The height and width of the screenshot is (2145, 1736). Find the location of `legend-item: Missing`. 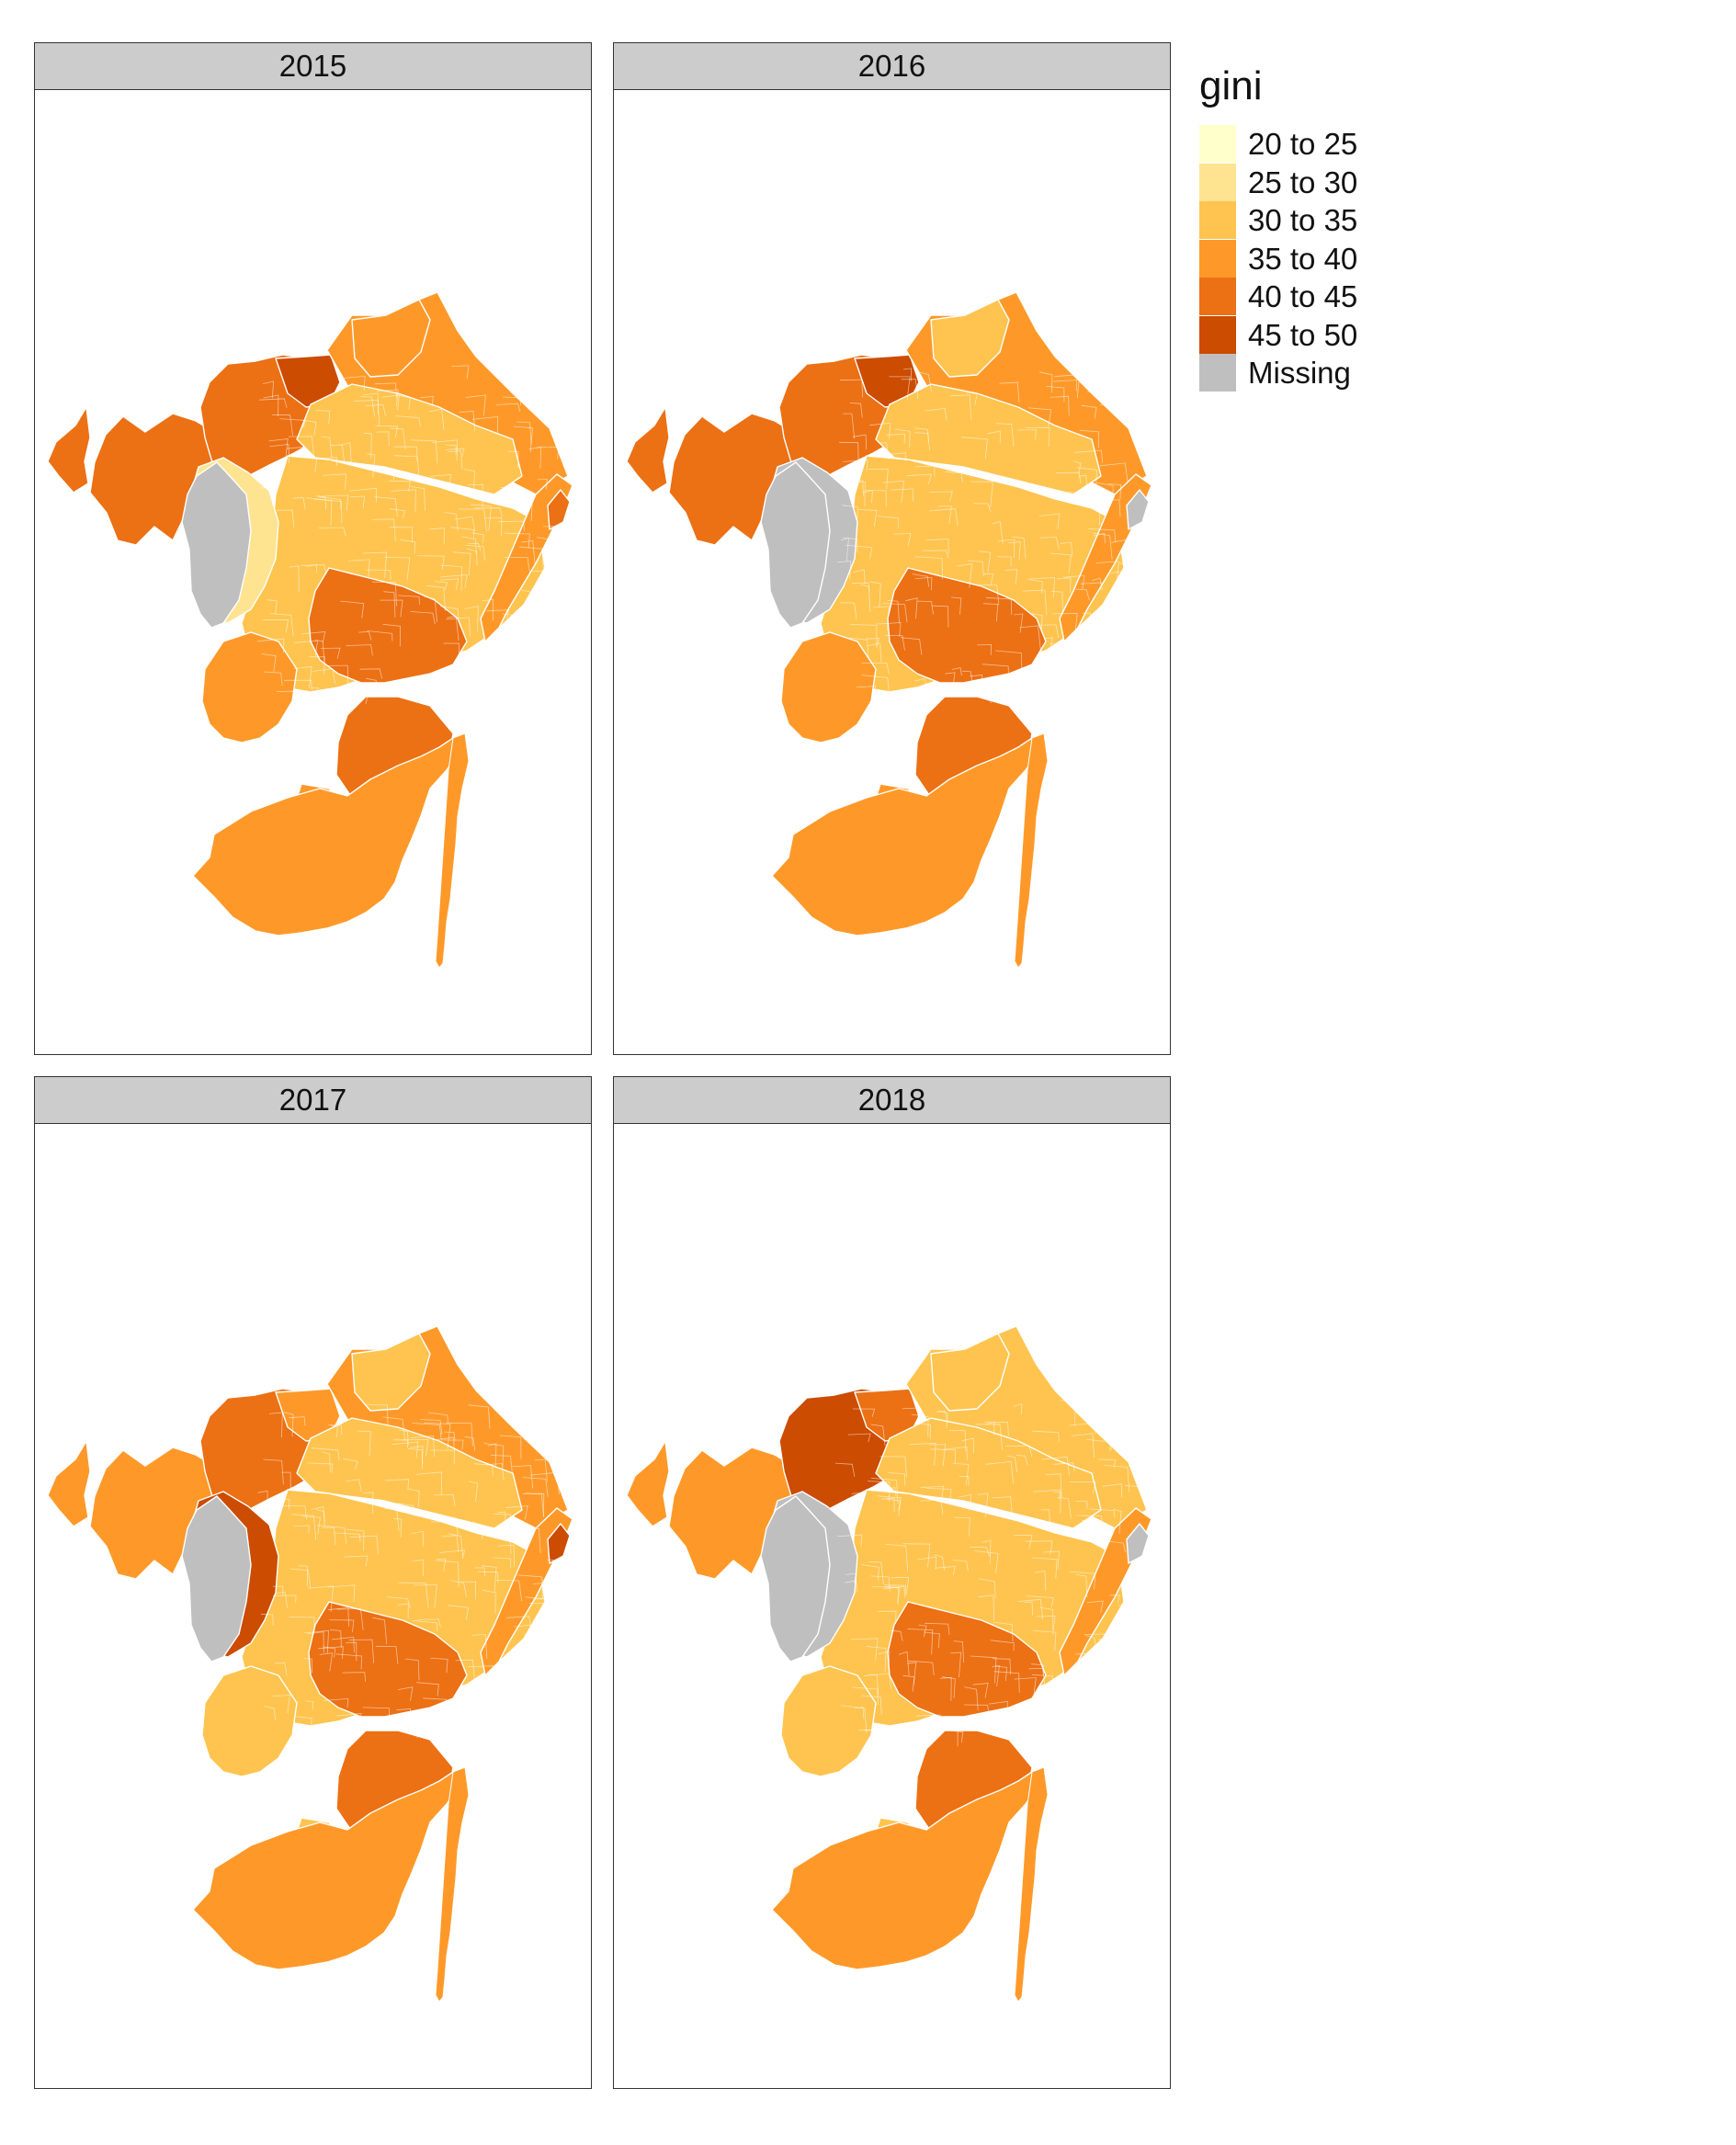

legend-item: Missing is located at coordinates (1278, 373).